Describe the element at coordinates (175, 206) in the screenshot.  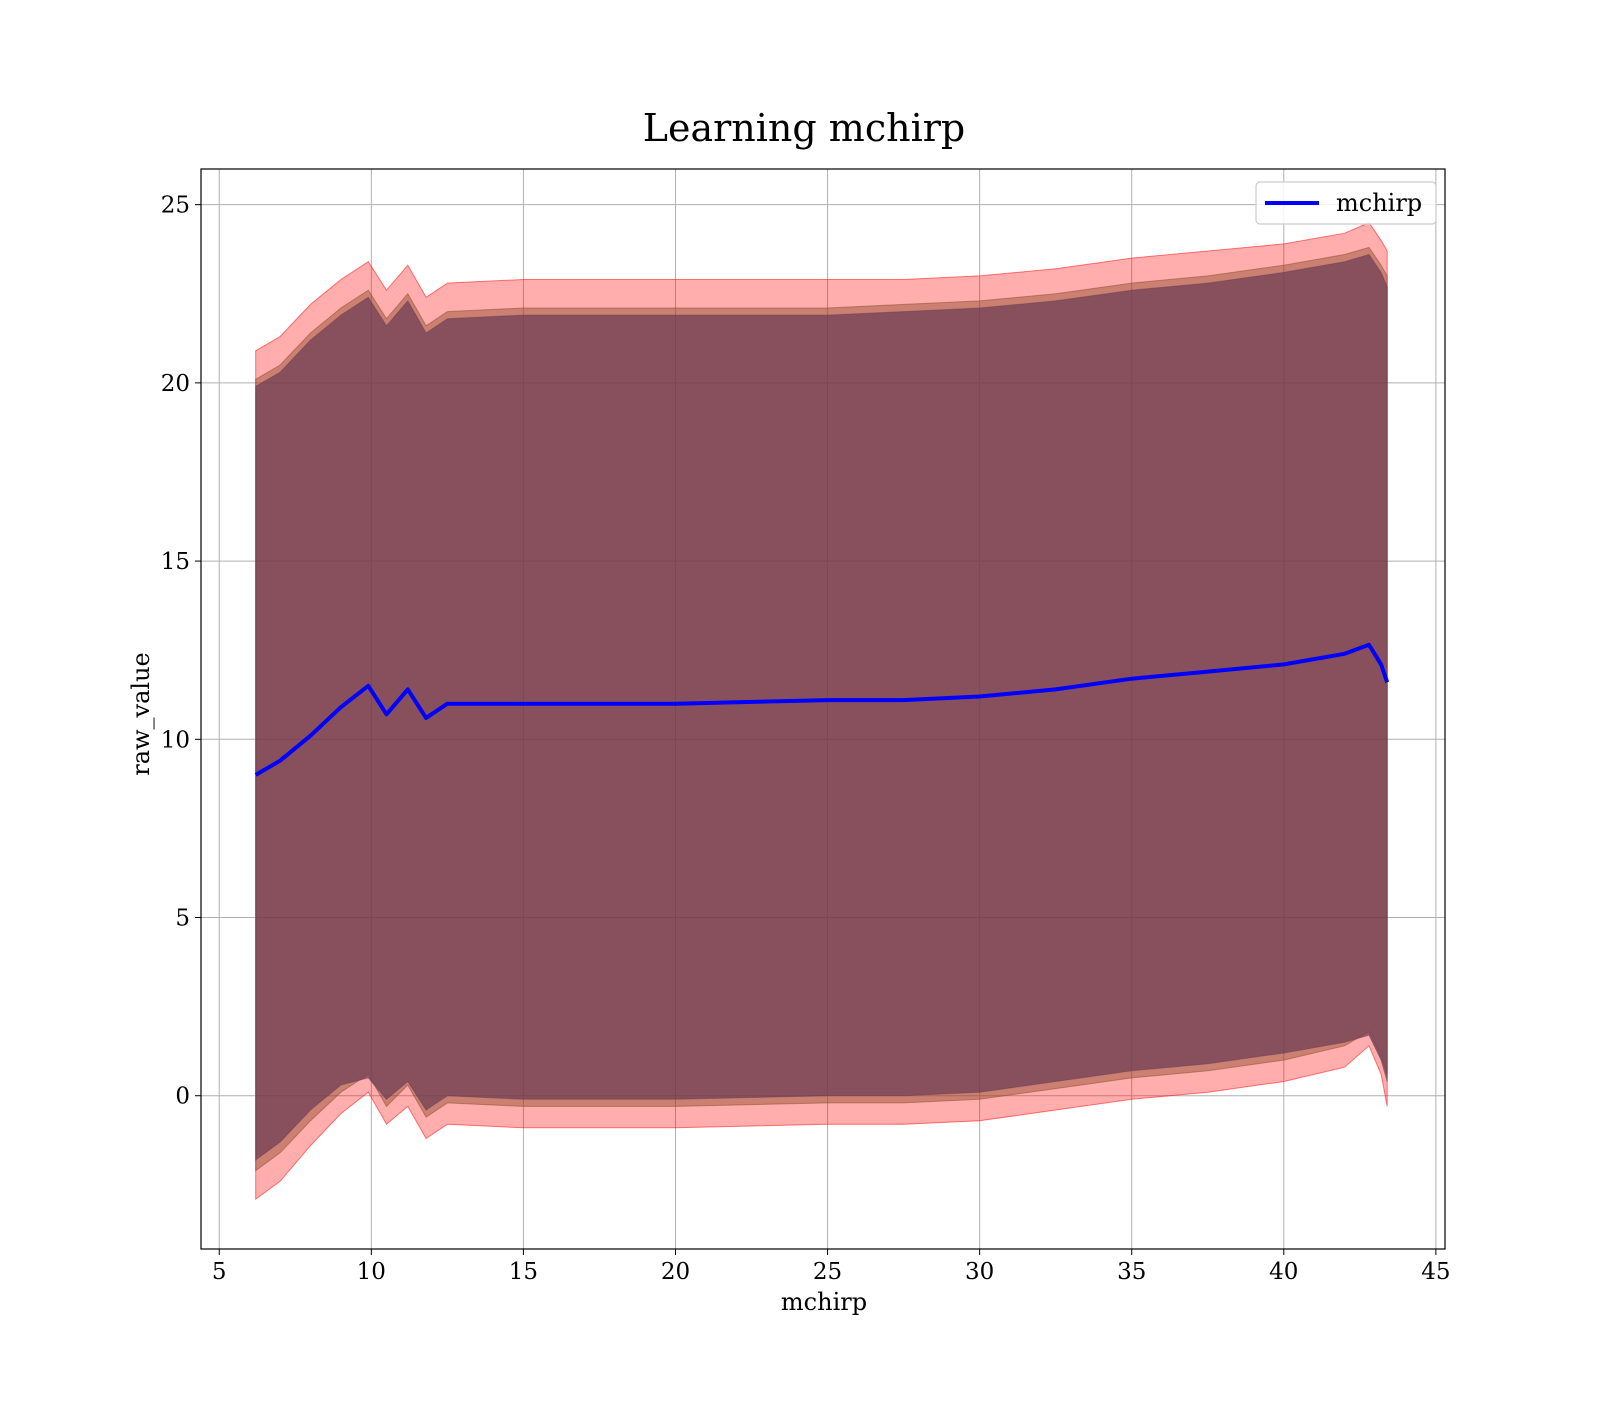
I see `y-tick-label: 25` at that location.